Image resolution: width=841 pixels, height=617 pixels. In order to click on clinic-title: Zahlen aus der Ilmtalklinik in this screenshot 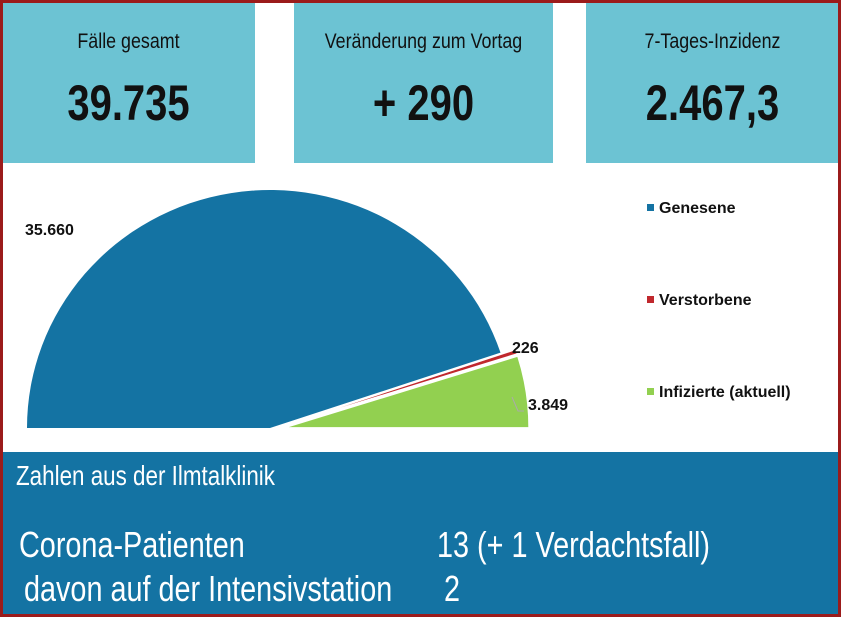, I will do `click(145, 475)`.